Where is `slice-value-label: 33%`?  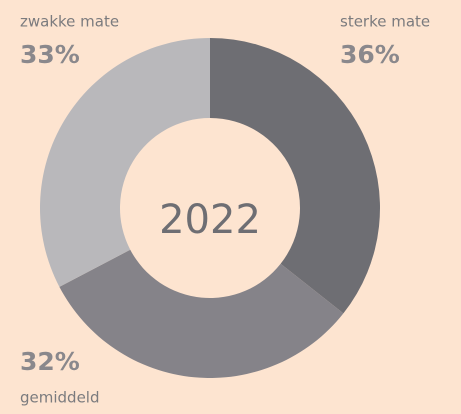
slice-value-label: 33% is located at coordinates (50, 54).